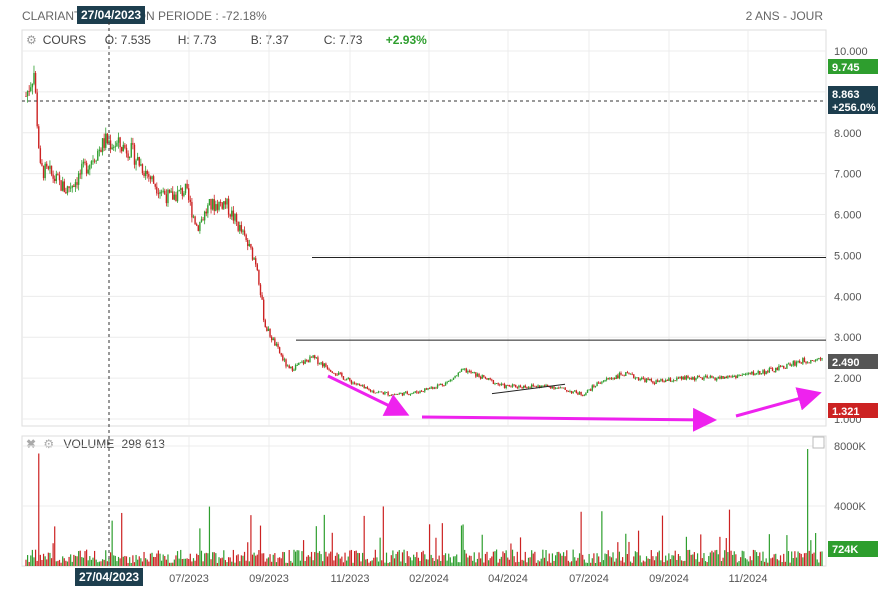 The width and height of the screenshot is (885, 595). Describe the element at coordinates (49, 444) in the screenshot. I see `settings-icon: ⚙` at that location.